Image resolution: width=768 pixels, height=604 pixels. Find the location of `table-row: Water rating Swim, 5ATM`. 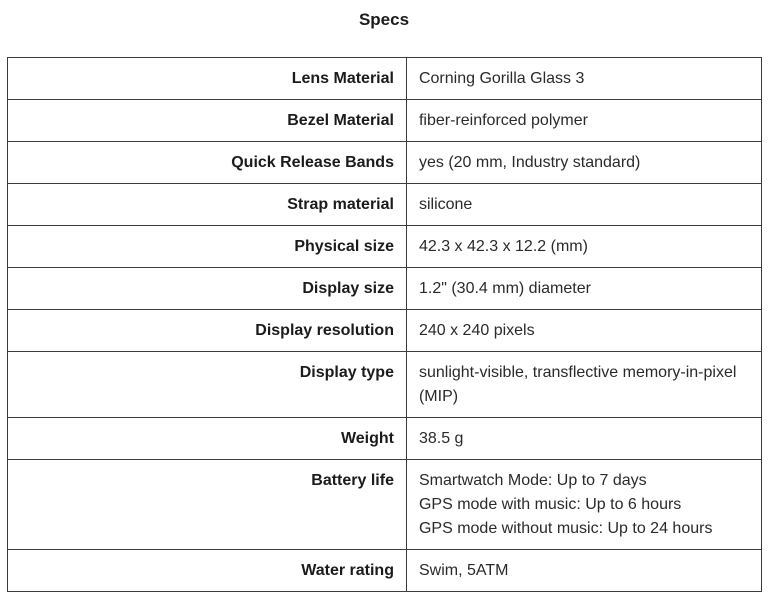

table-row: Water rating Swim, 5ATM is located at coordinates (385, 570).